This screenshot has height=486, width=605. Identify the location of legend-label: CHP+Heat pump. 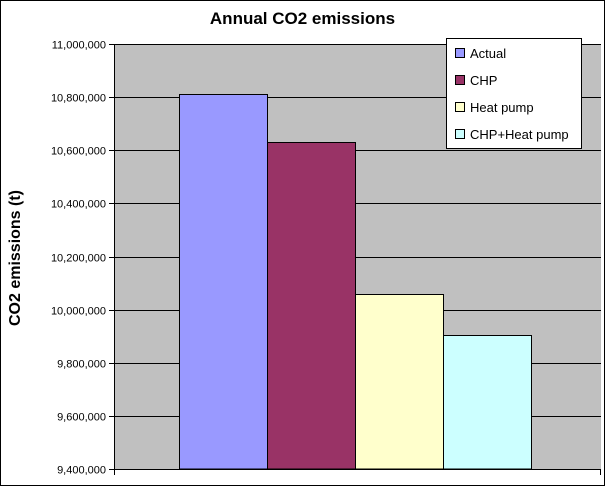
(519, 134).